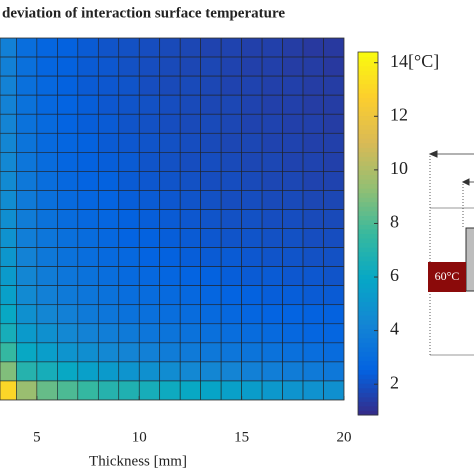 The width and height of the screenshot is (474, 474). I want to click on colorbar-tick-label: 12, so click(399, 114).